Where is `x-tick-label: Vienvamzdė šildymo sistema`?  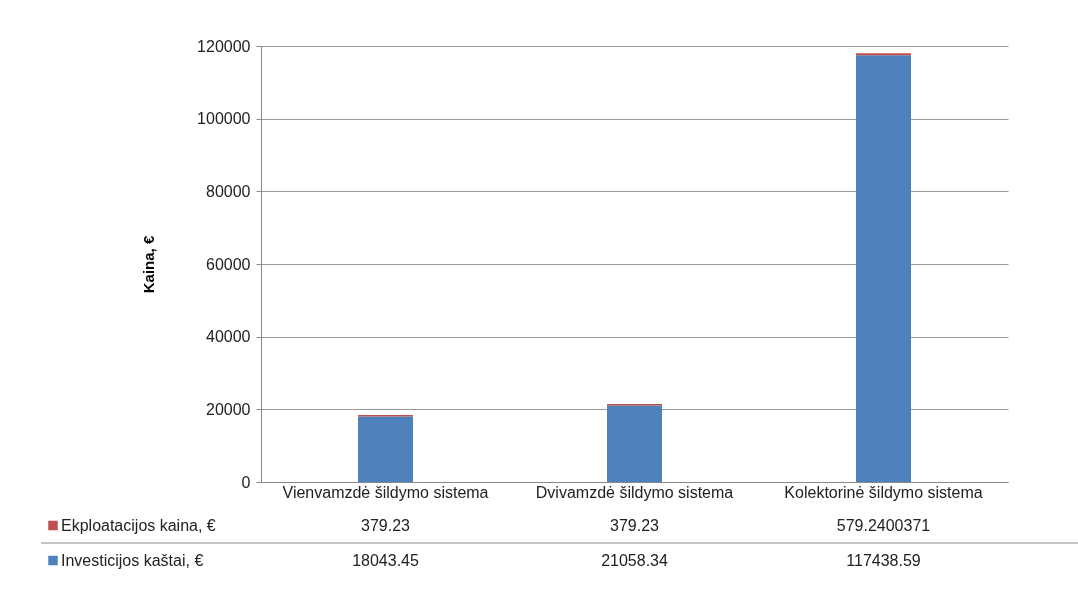
x-tick-label: Vienvamzdė šildymo sistema is located at coordinates (385, 492).